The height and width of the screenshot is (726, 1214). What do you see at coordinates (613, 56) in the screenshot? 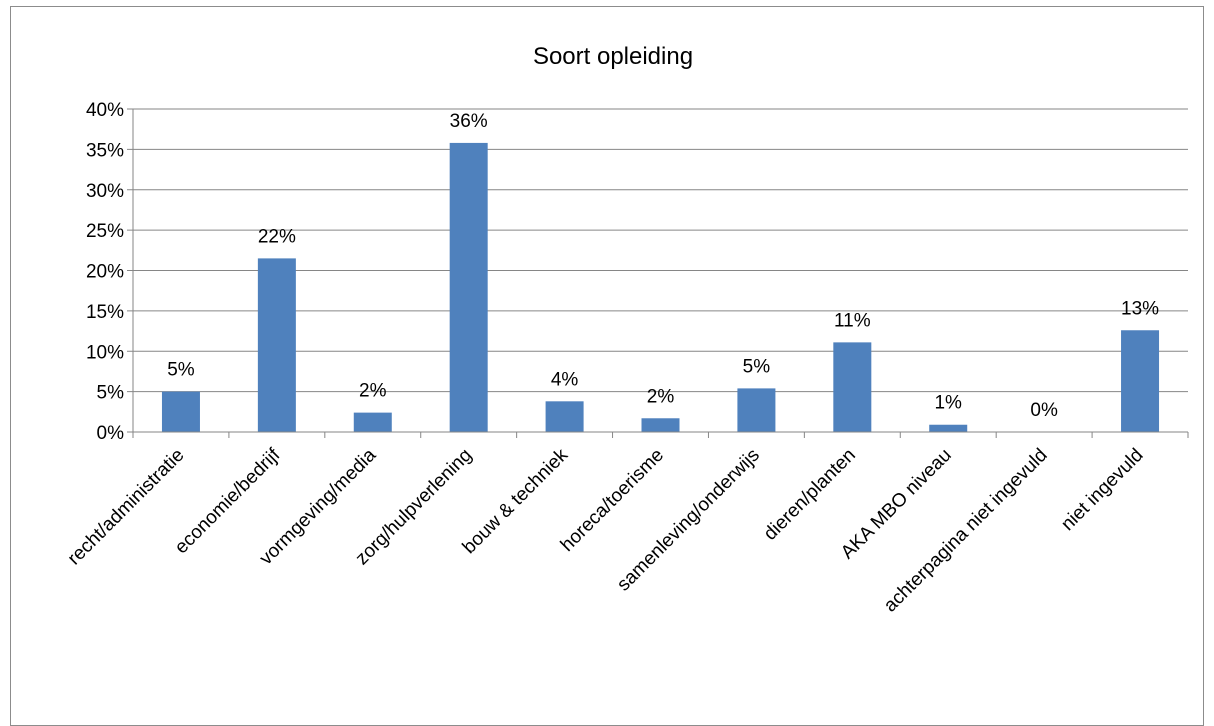
I see `chart-title: Soort opleiding` at bounding box center [613, 56].